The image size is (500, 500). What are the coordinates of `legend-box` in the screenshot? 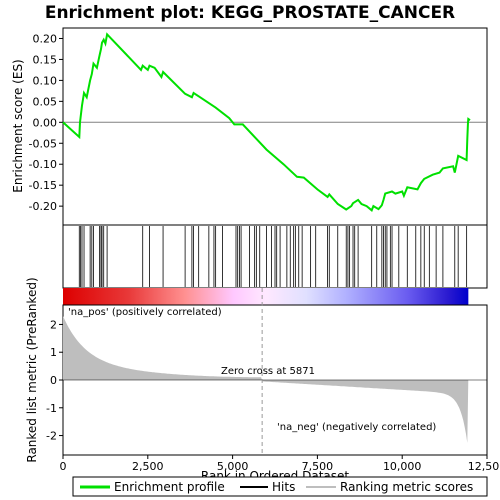 It's located at (280, 486).